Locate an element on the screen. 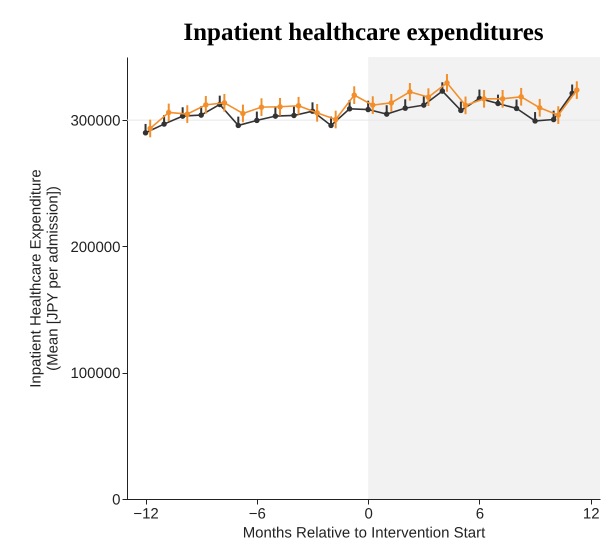  y-tick-label: 300000 is located at coordinates (95, 121).